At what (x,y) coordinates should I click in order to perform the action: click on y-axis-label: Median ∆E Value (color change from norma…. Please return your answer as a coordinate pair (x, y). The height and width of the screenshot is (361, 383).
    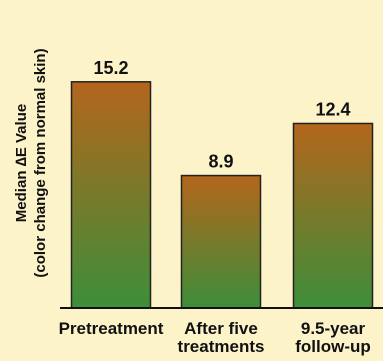
    Looking at the image, I should click on (31, 162).